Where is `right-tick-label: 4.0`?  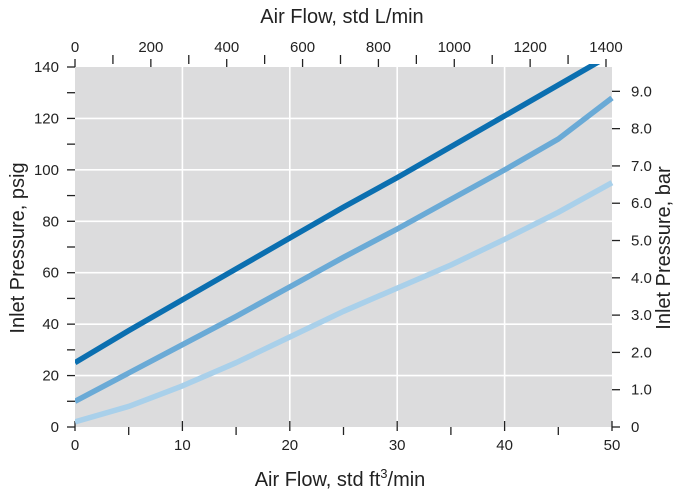
right-tick-label: 4.0 is located at coordinates (641, 278).